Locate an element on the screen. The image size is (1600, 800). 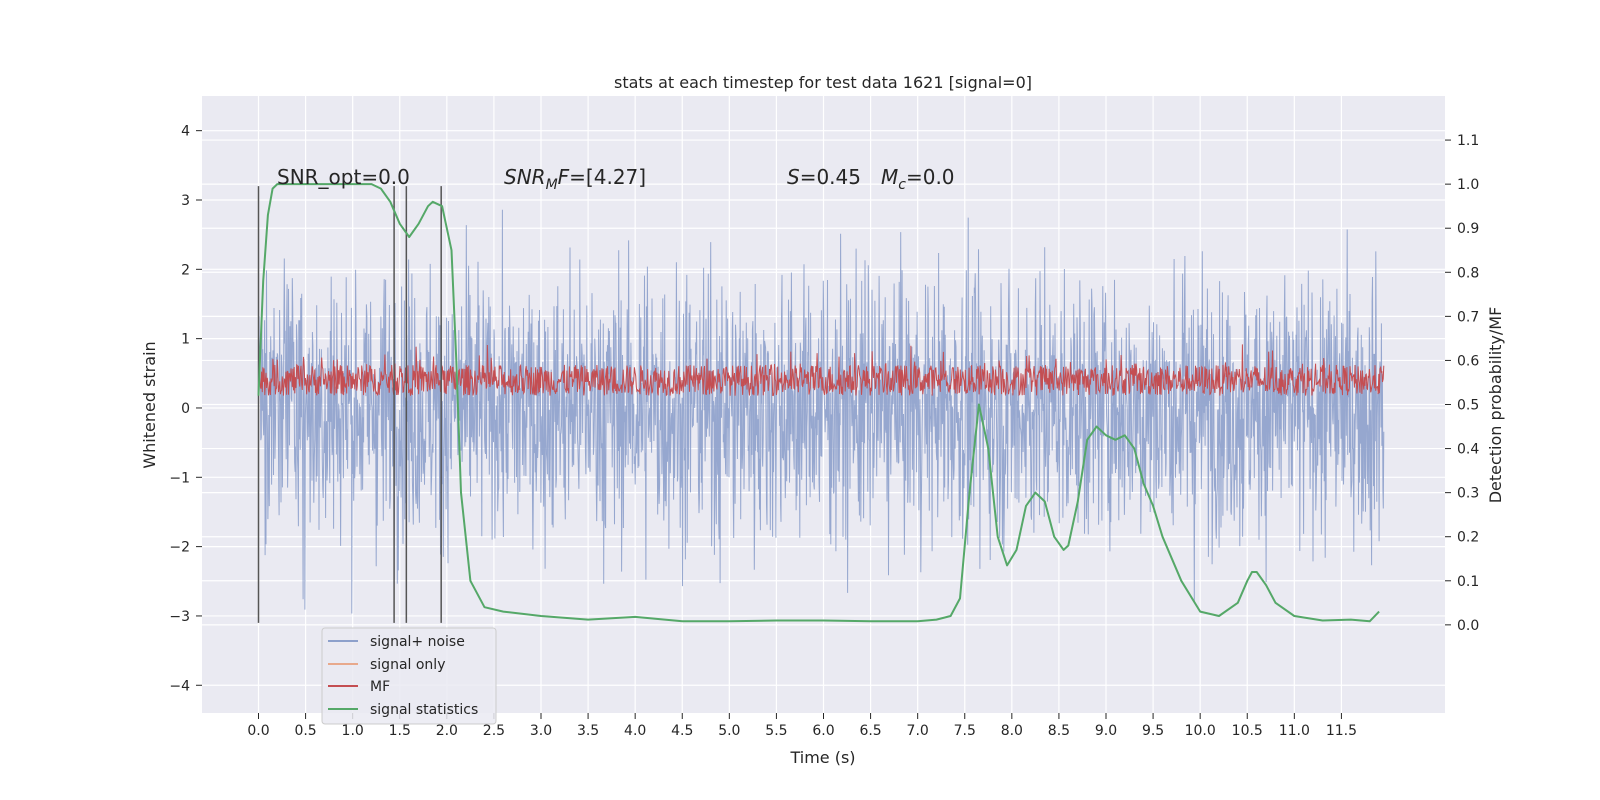
y-right-tick-label: 0.0 is located at coordinates (1468, 626).